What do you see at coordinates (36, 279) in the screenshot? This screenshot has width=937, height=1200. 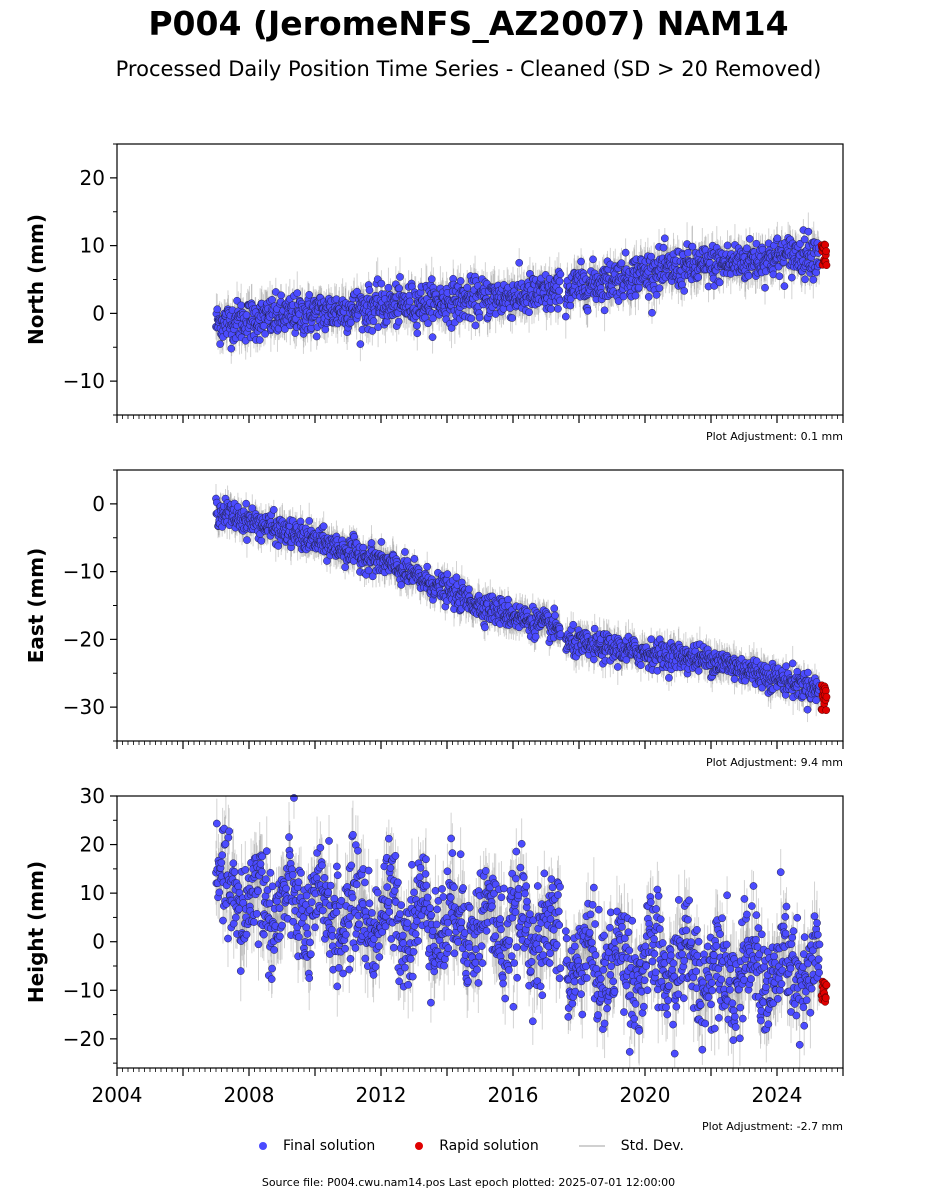 I see `y-axis-label: North (mm)` at bounding box center [36, 279].